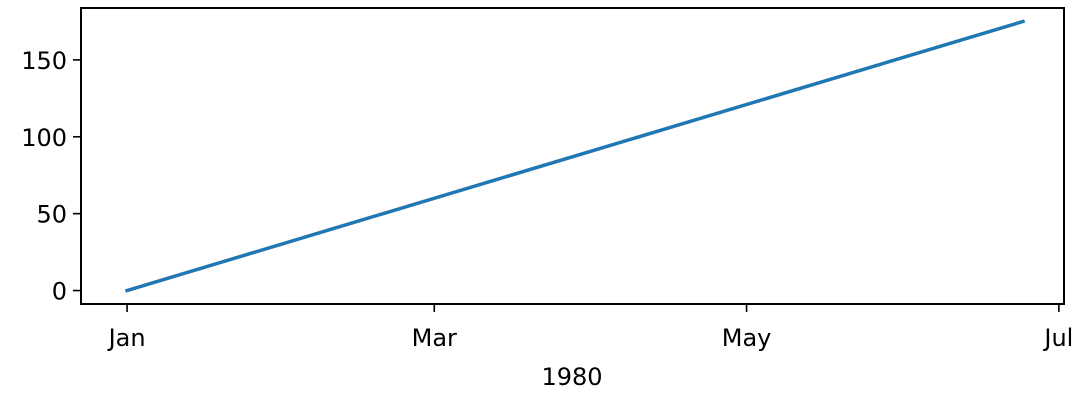 The image size is (1080, 400). Describe the element at coordinates (44, 61) in the screenshot. I see `y-tick-label-3: 150` at that location.